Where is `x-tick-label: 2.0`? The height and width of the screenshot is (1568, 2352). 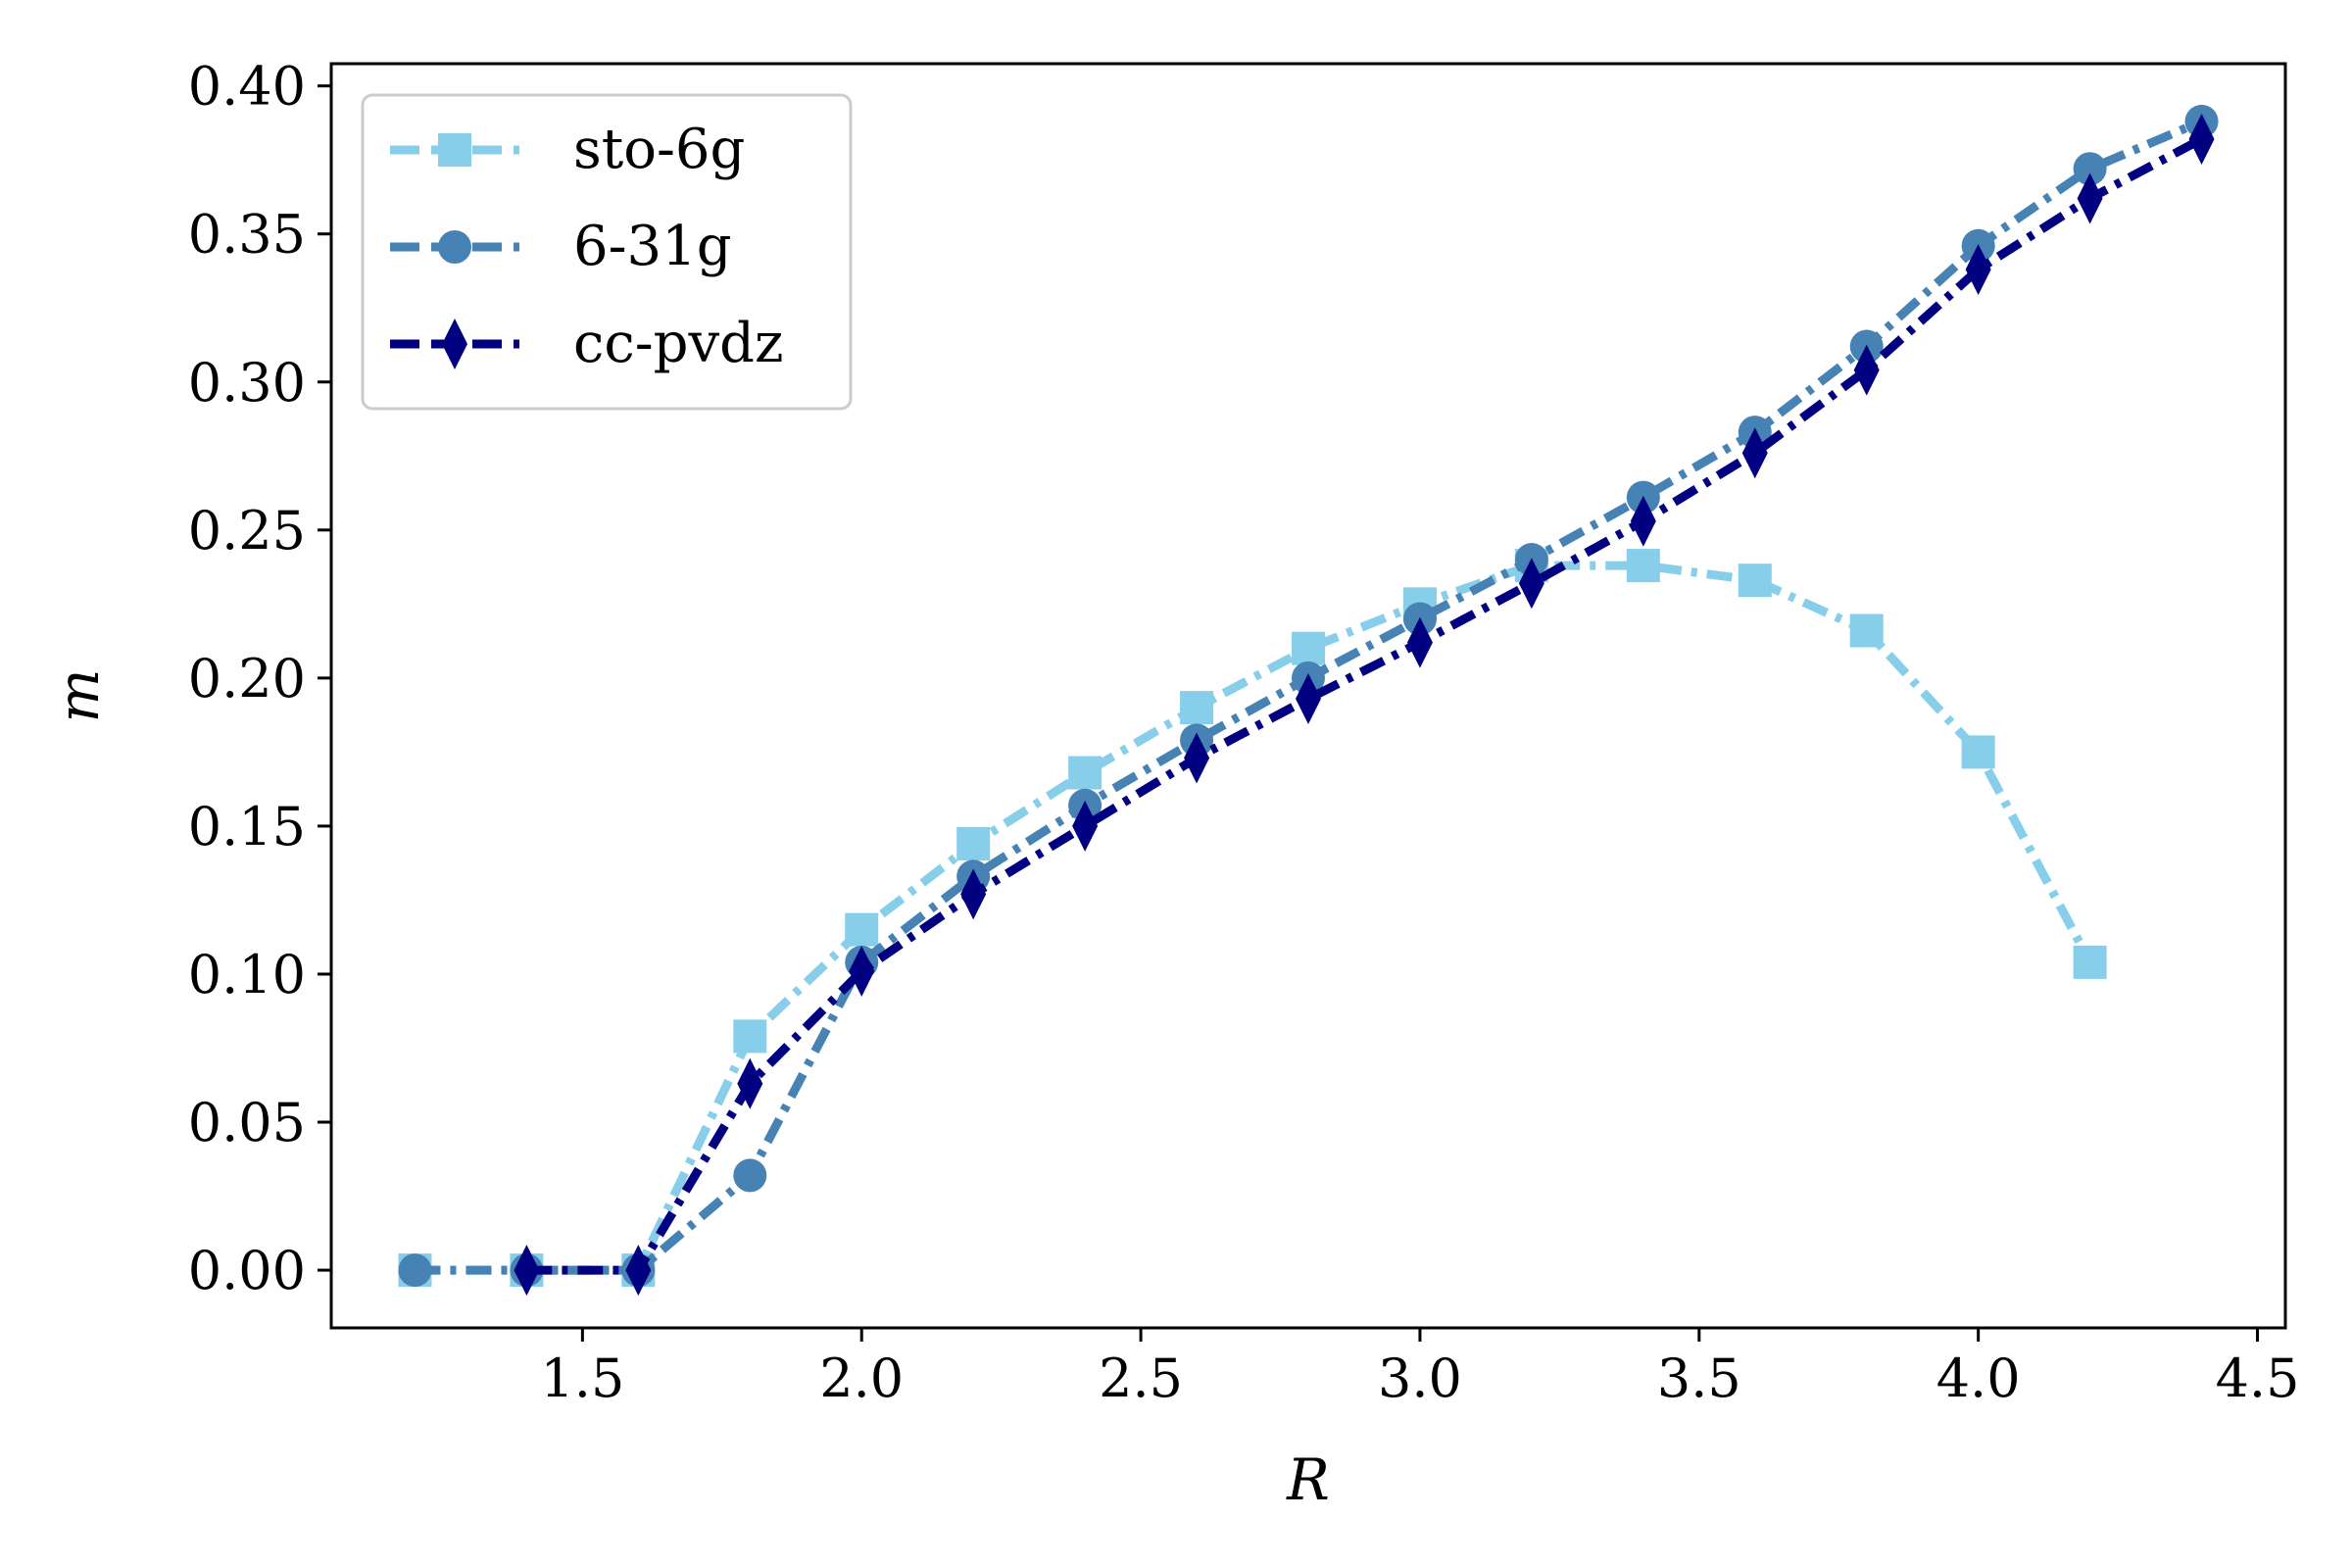
x-tick-label: 2.0 is located at coordinates (861, 1378).